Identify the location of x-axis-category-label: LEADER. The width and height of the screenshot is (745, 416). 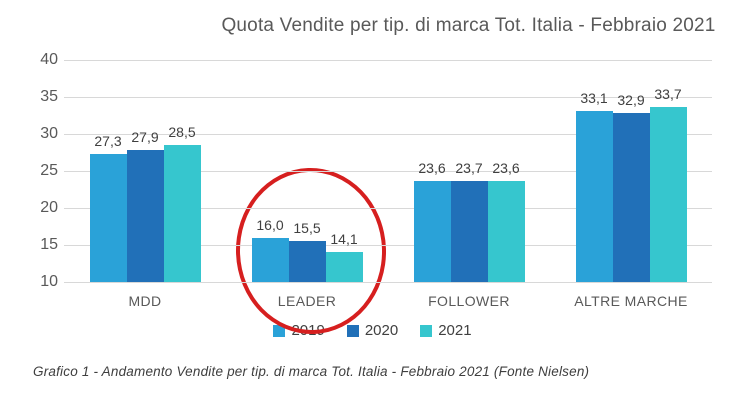
(307, 301).